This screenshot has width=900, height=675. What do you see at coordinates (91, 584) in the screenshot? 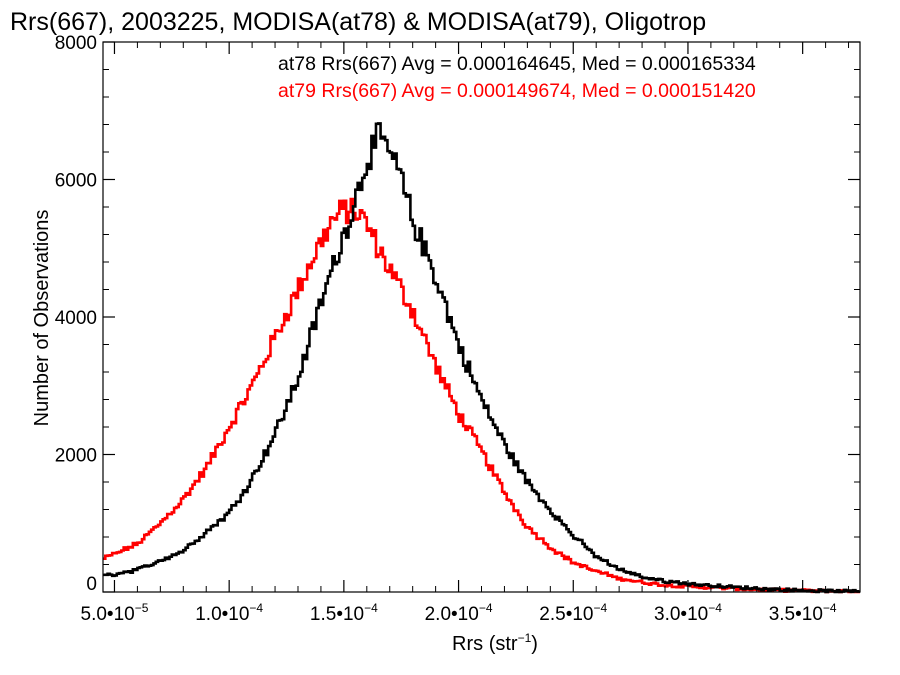
I see `y-tick-label: 0` at bounding box center [91, 584].